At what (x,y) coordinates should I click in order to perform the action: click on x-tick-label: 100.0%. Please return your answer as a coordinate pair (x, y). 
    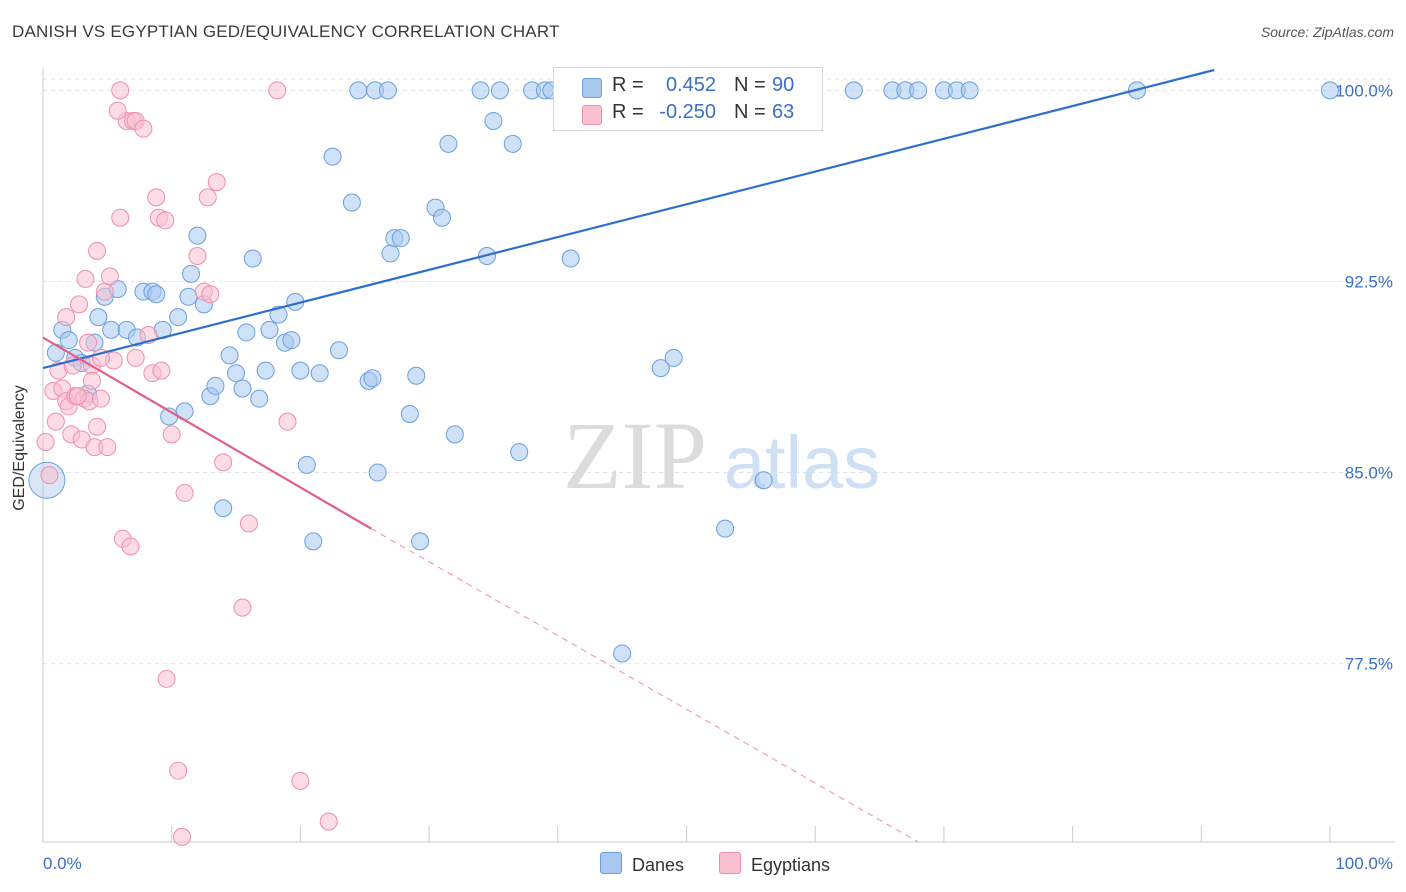
    Looking at the image, I should click on (1364, 863).